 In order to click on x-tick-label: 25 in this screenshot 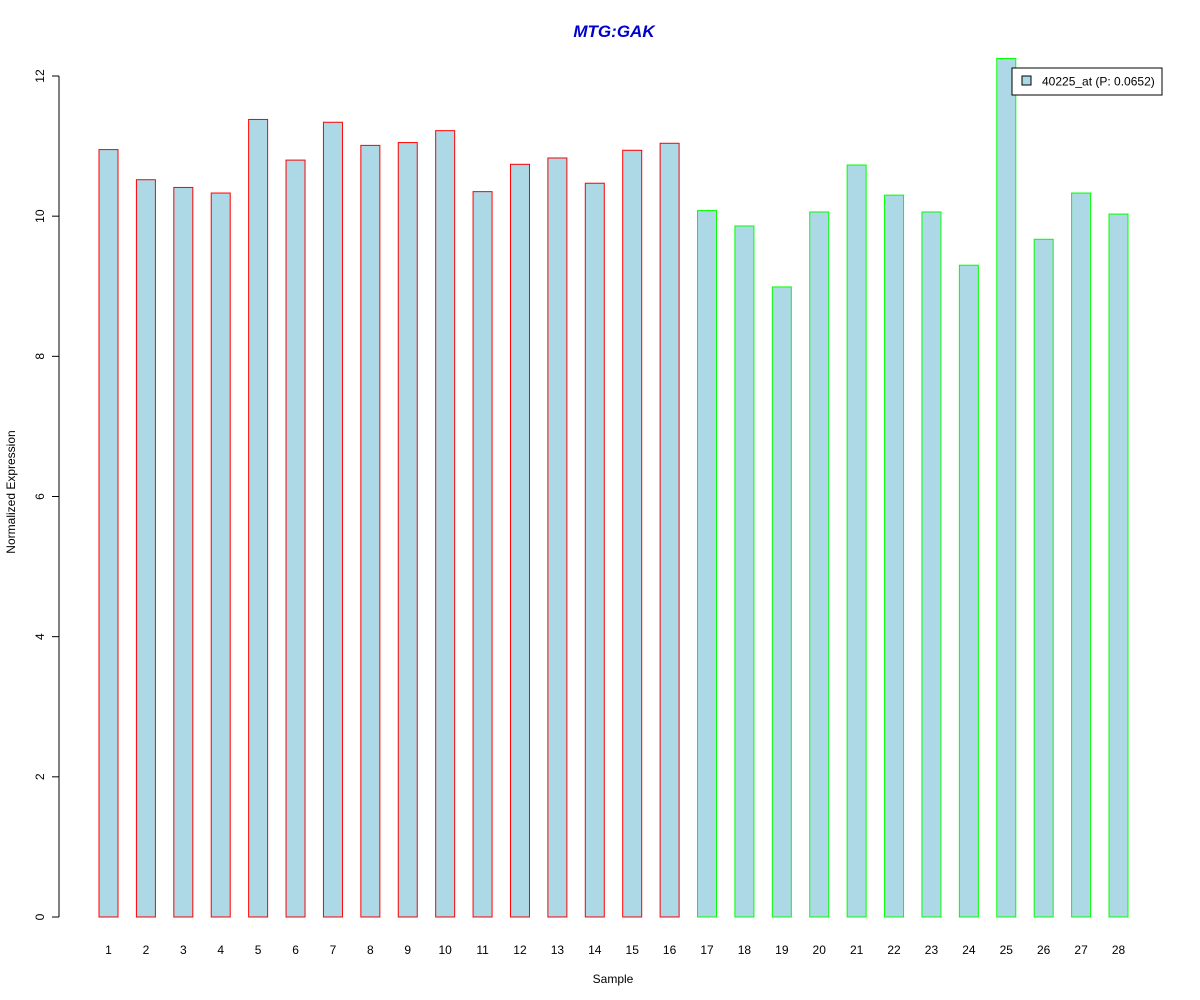, I will do `click(1007, 950)`.